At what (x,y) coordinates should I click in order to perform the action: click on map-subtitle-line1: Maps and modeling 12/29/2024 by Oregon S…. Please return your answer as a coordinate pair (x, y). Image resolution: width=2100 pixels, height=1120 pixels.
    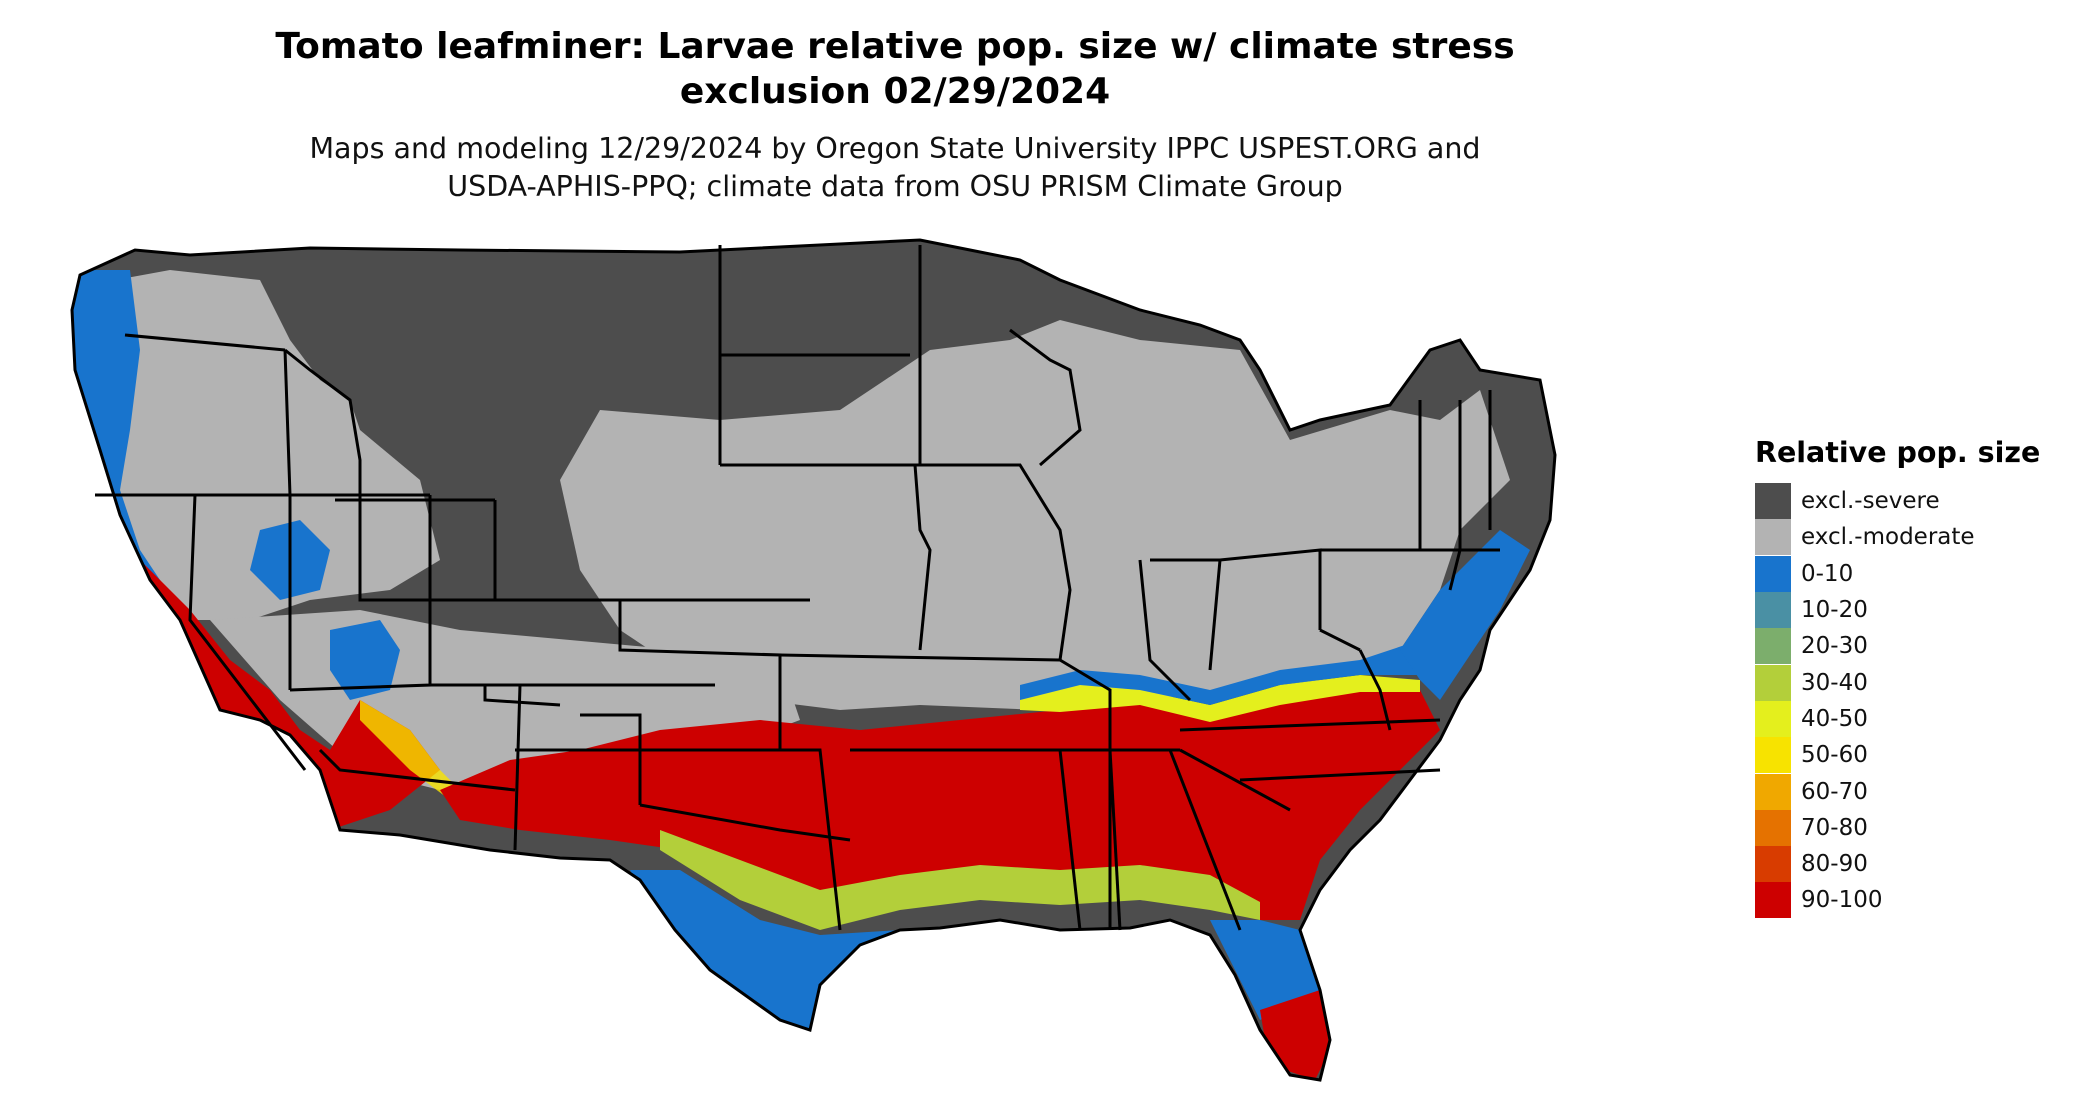
    Looking at the image, I should click on (895, 148).